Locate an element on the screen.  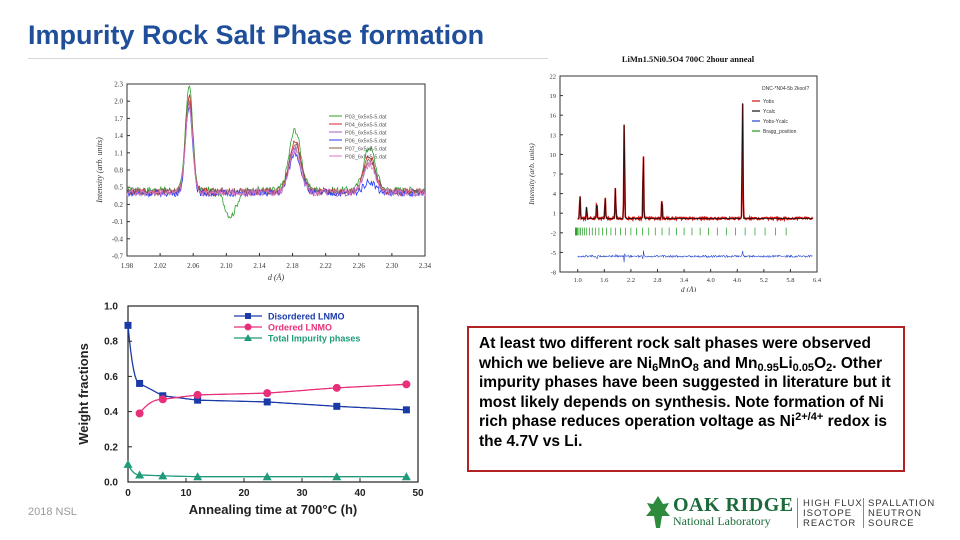
y-tick-label: 16 is located at coordinates (553, 116).